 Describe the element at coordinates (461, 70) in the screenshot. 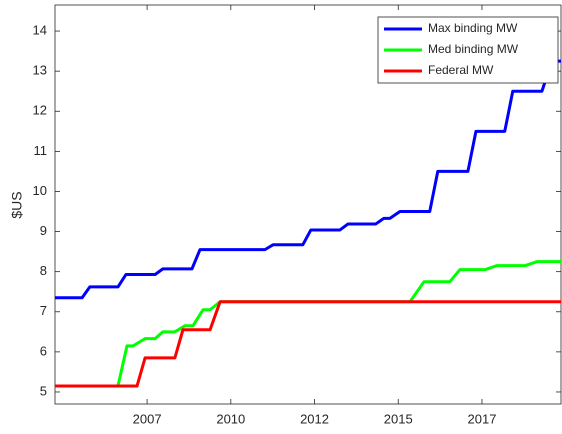

I see `legend-label: Federal MW` at that location.